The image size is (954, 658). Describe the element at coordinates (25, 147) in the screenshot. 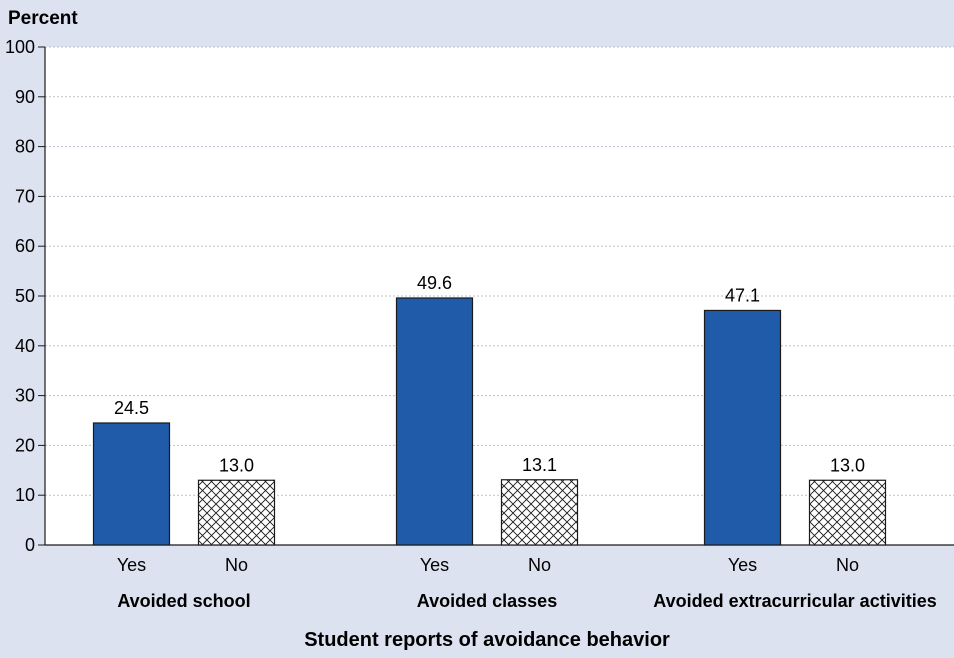

I see `y-tick-label-80: 80` at that location.